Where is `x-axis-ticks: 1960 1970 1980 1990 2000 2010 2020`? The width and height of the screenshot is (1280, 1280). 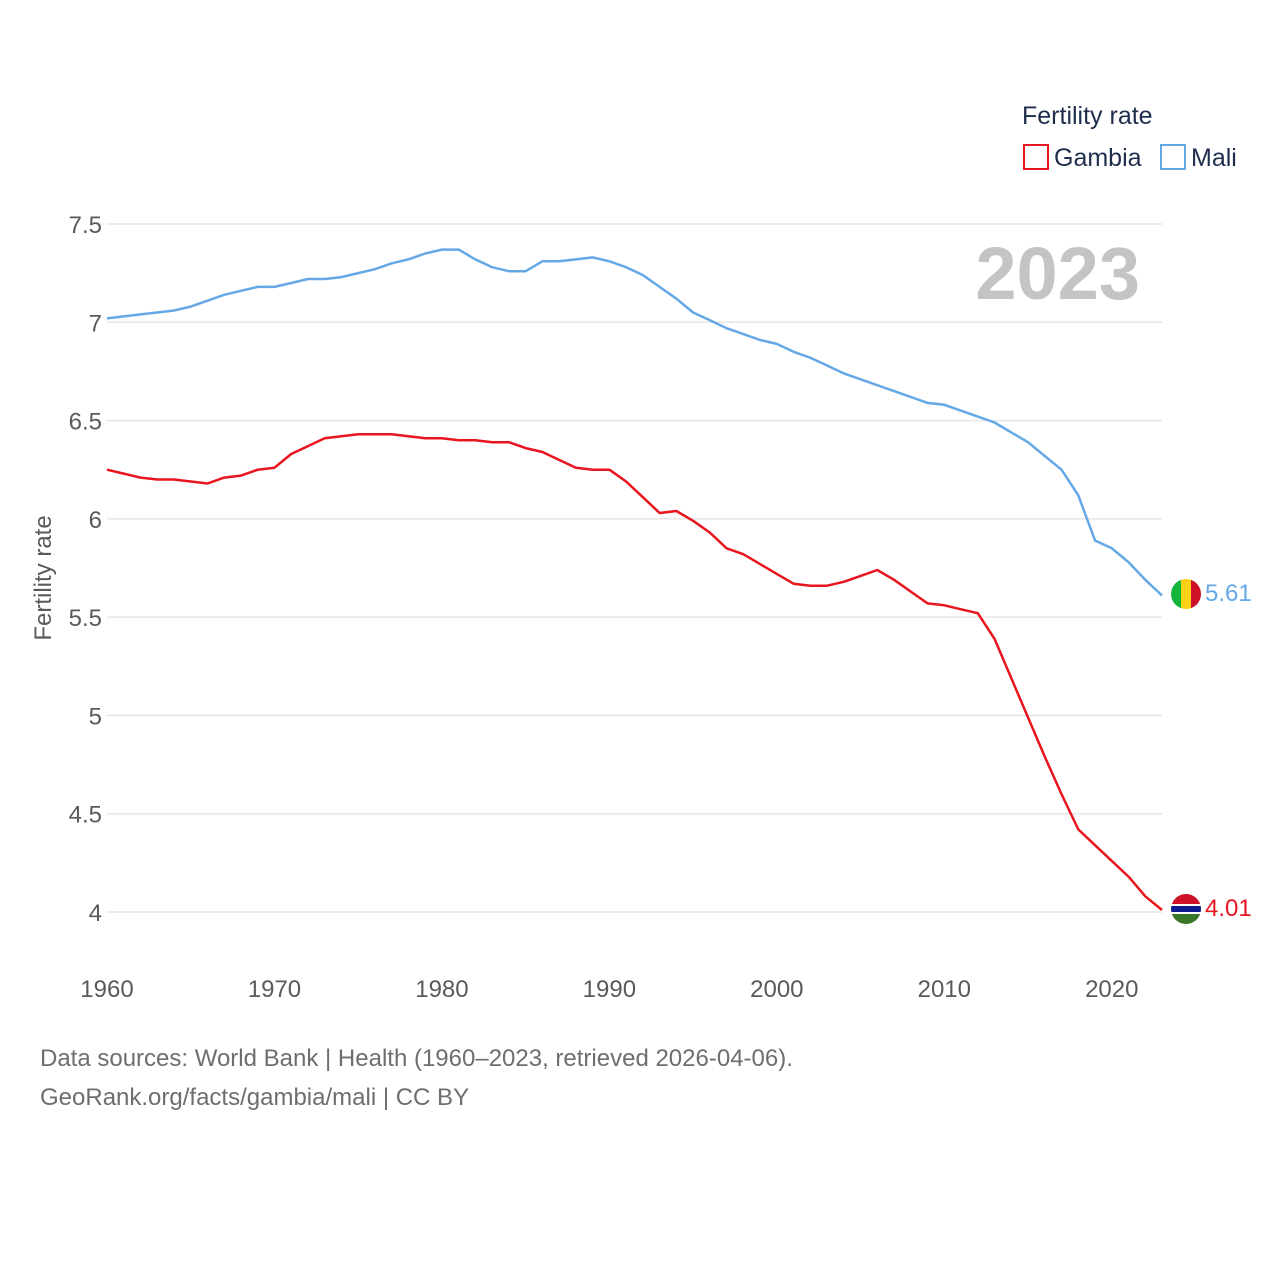 x-axis-ticks: 1960 1970 1980 1990 2000 2010 2020 is located at coordinates (609, 989).